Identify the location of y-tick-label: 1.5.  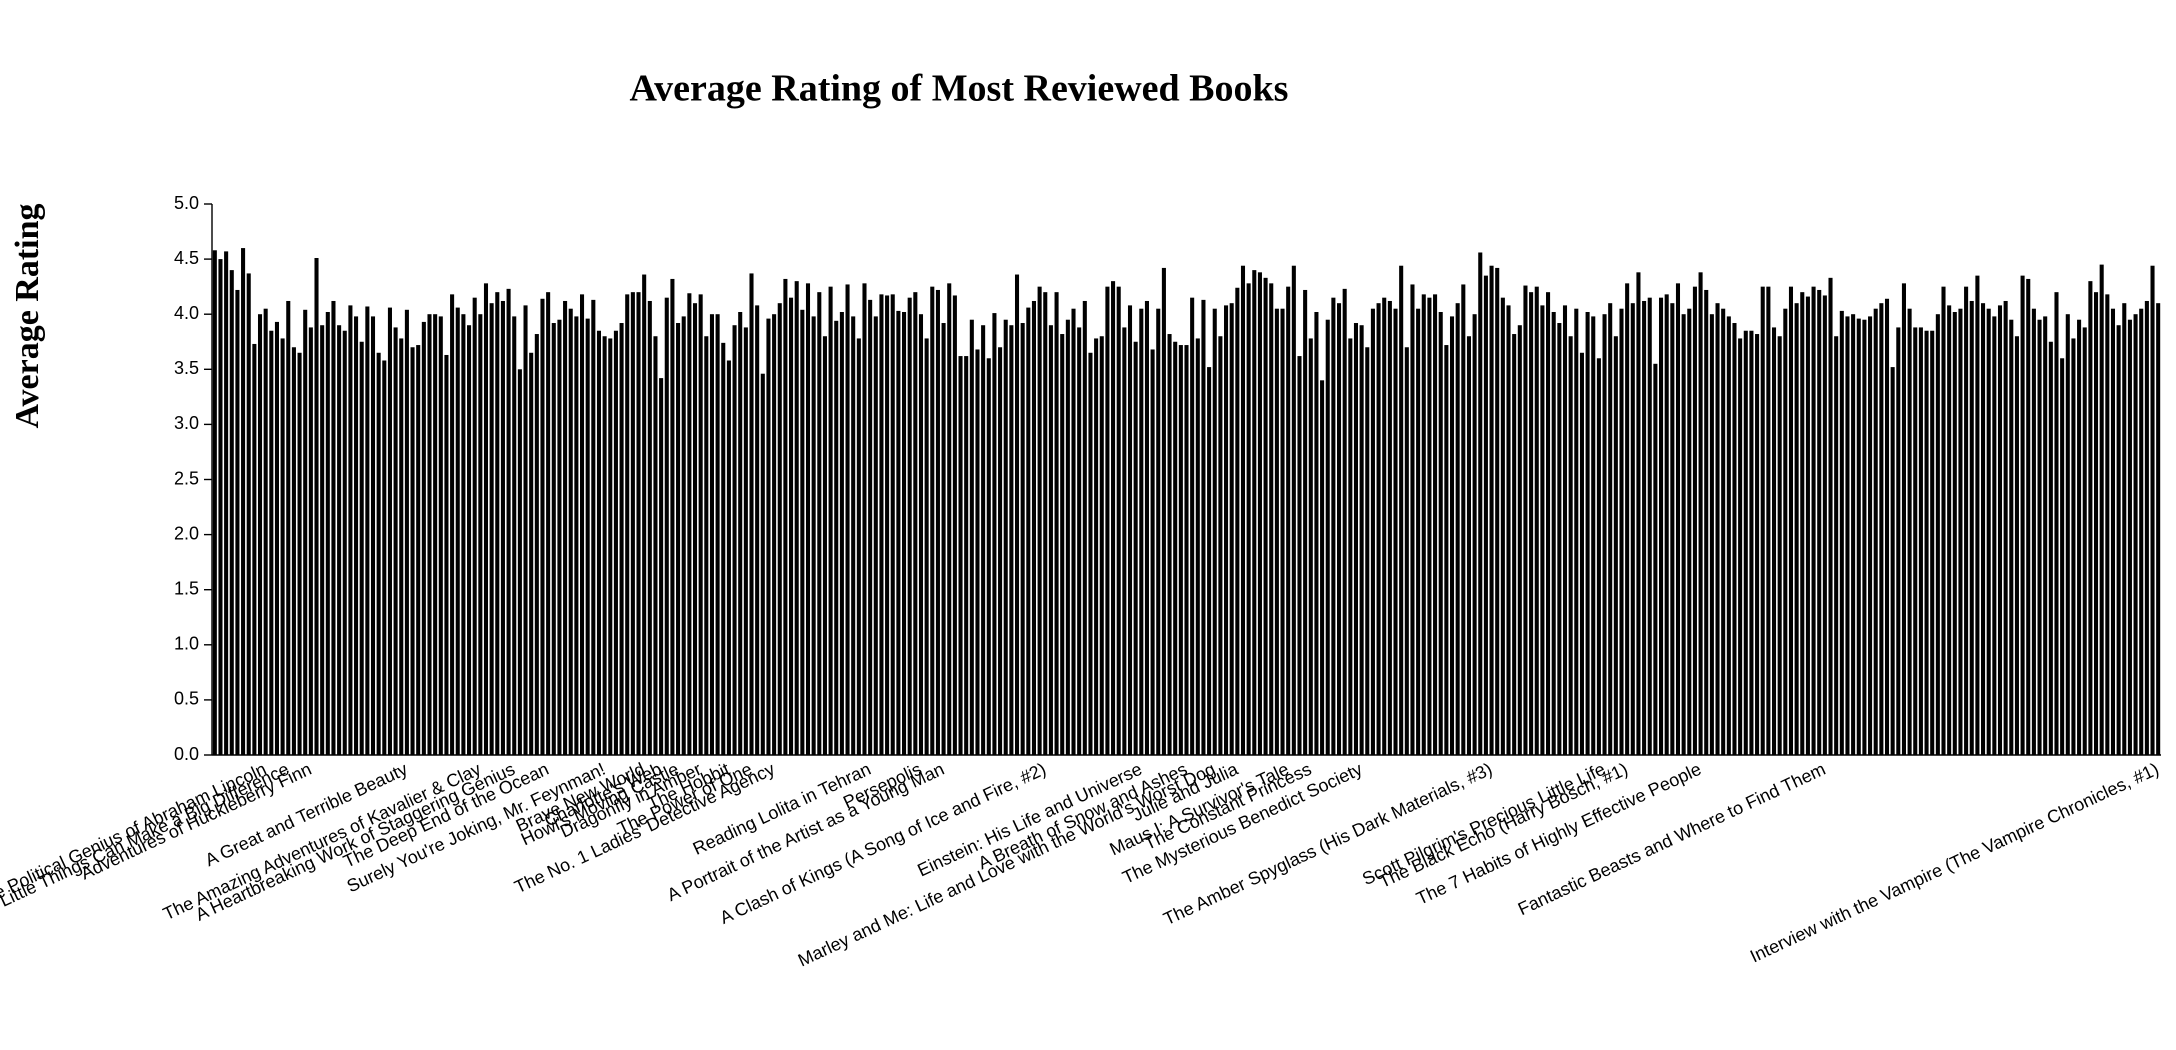
(186, 588).